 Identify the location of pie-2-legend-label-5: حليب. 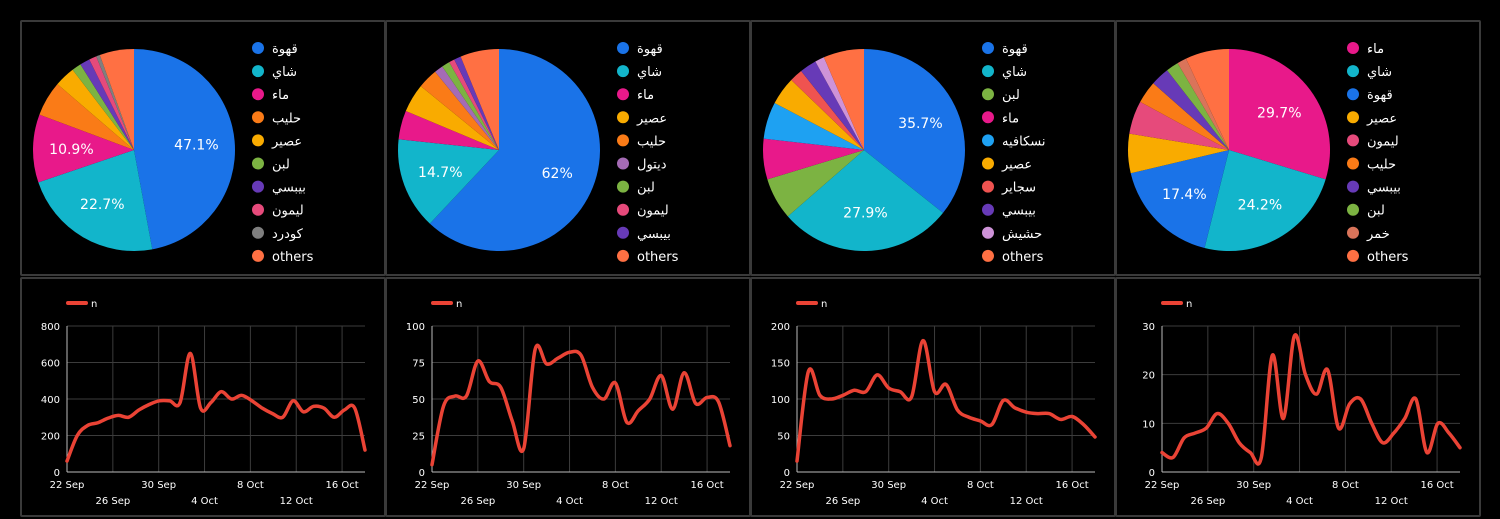
(651, 141).